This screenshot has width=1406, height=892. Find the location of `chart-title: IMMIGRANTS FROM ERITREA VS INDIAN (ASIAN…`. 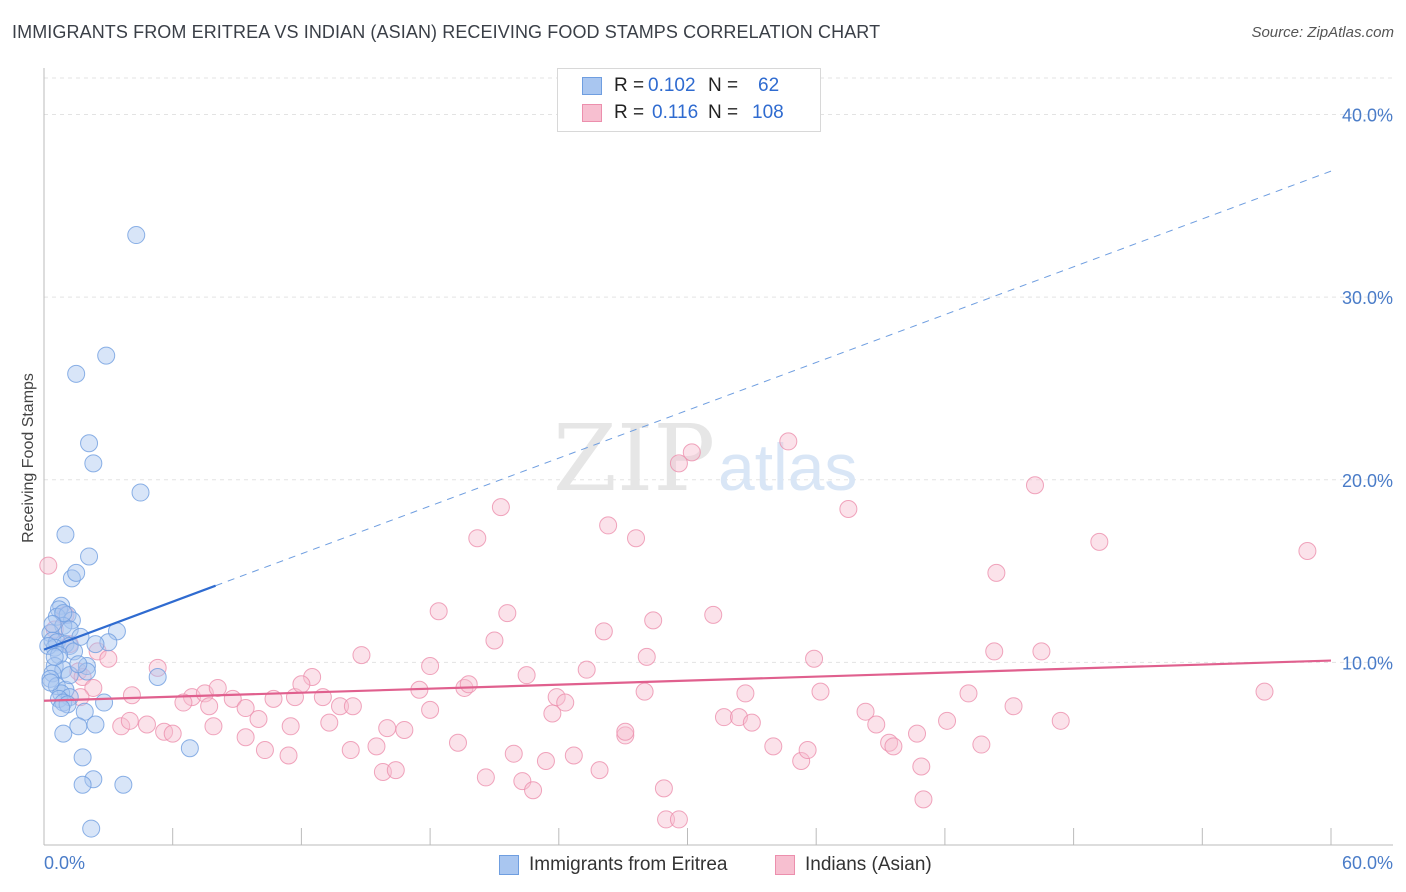

chart-title: IMMIGRANTS FROM ERITREA VS INDIAN (ASIAN… is located at coordinates (446, 32).